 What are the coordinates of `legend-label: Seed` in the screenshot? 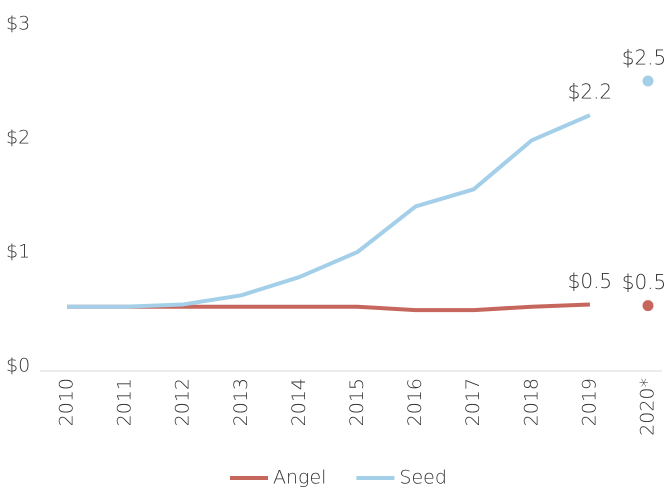 It's located at (423, 478).